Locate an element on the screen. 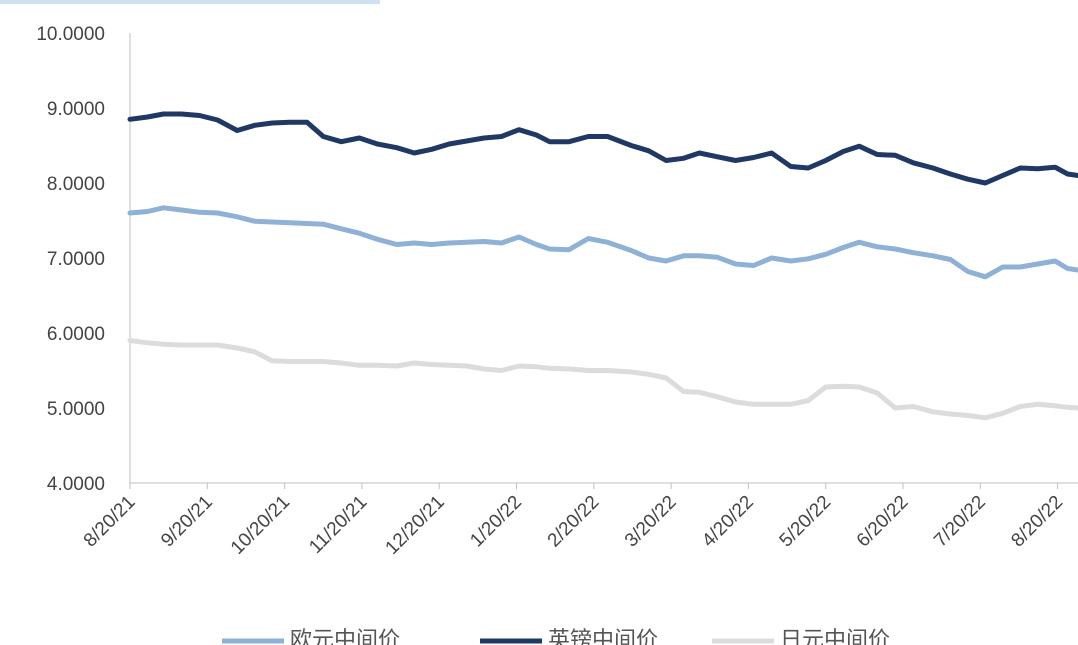 The width and height of the screenshot is (1078, 645). y-tick-label: 8.0000 is located at coordinates (76, 184).